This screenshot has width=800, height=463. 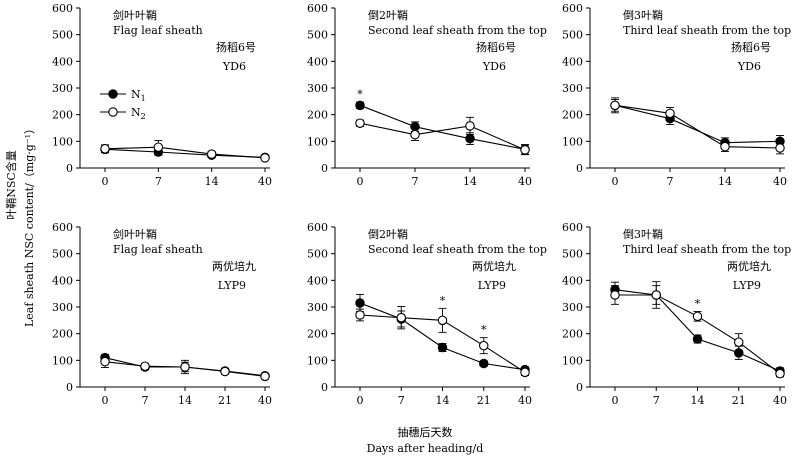 What do you see at coordinates (113, 112) in the screenshot?
I see `legend-marker-n2` at bounding box center [113, 112].